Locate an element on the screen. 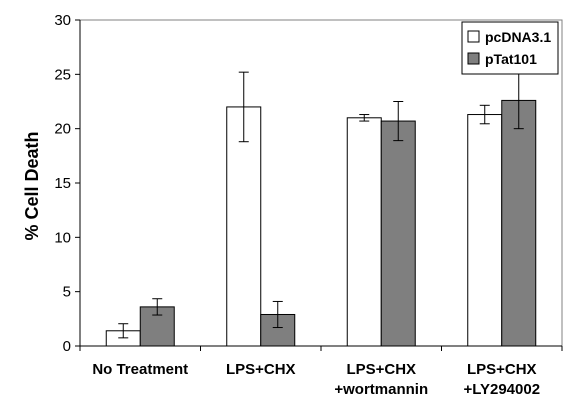 The height and width of the screenshot is (398, 573). legend-label: pcDNA3.1 is located at coordinates (518, 37).